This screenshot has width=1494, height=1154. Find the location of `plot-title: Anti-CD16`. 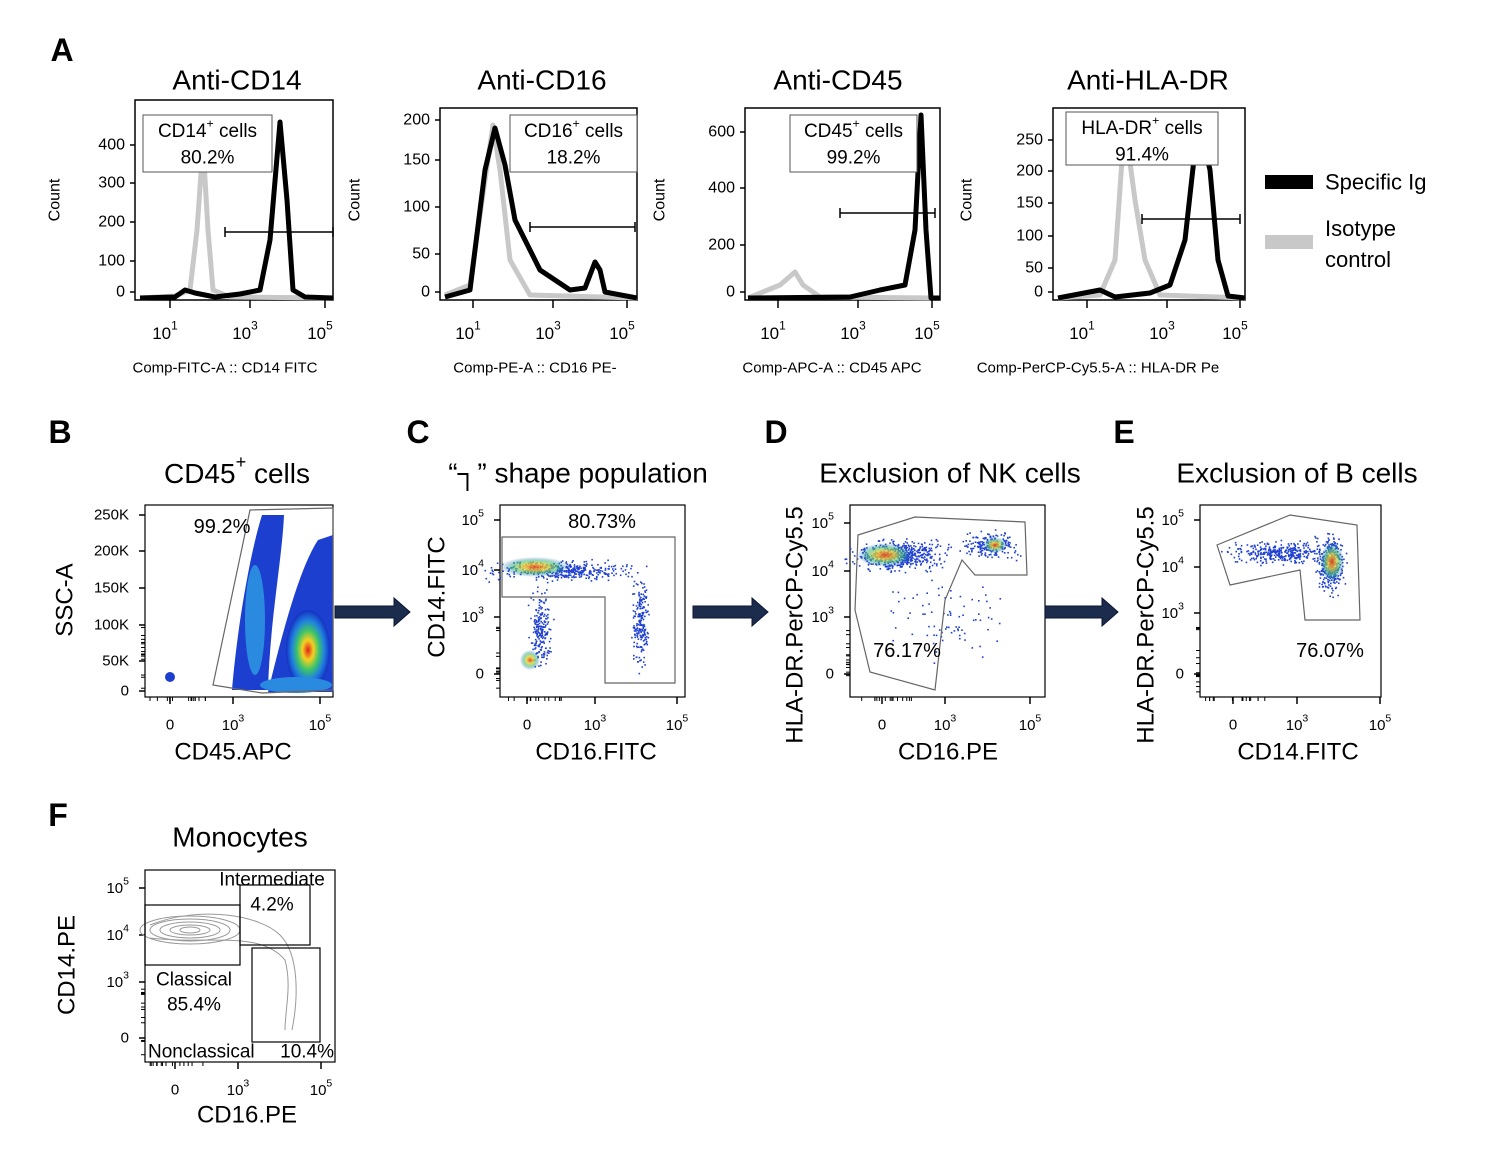

plot-title: Anti-CD16 is located at coordinates (541, 80).